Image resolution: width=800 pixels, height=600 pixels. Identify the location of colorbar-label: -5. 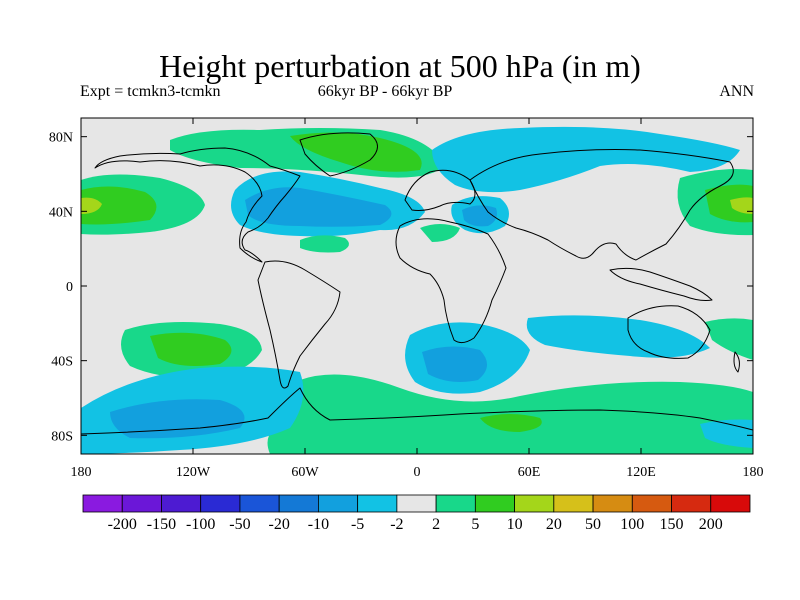
(357, 524).